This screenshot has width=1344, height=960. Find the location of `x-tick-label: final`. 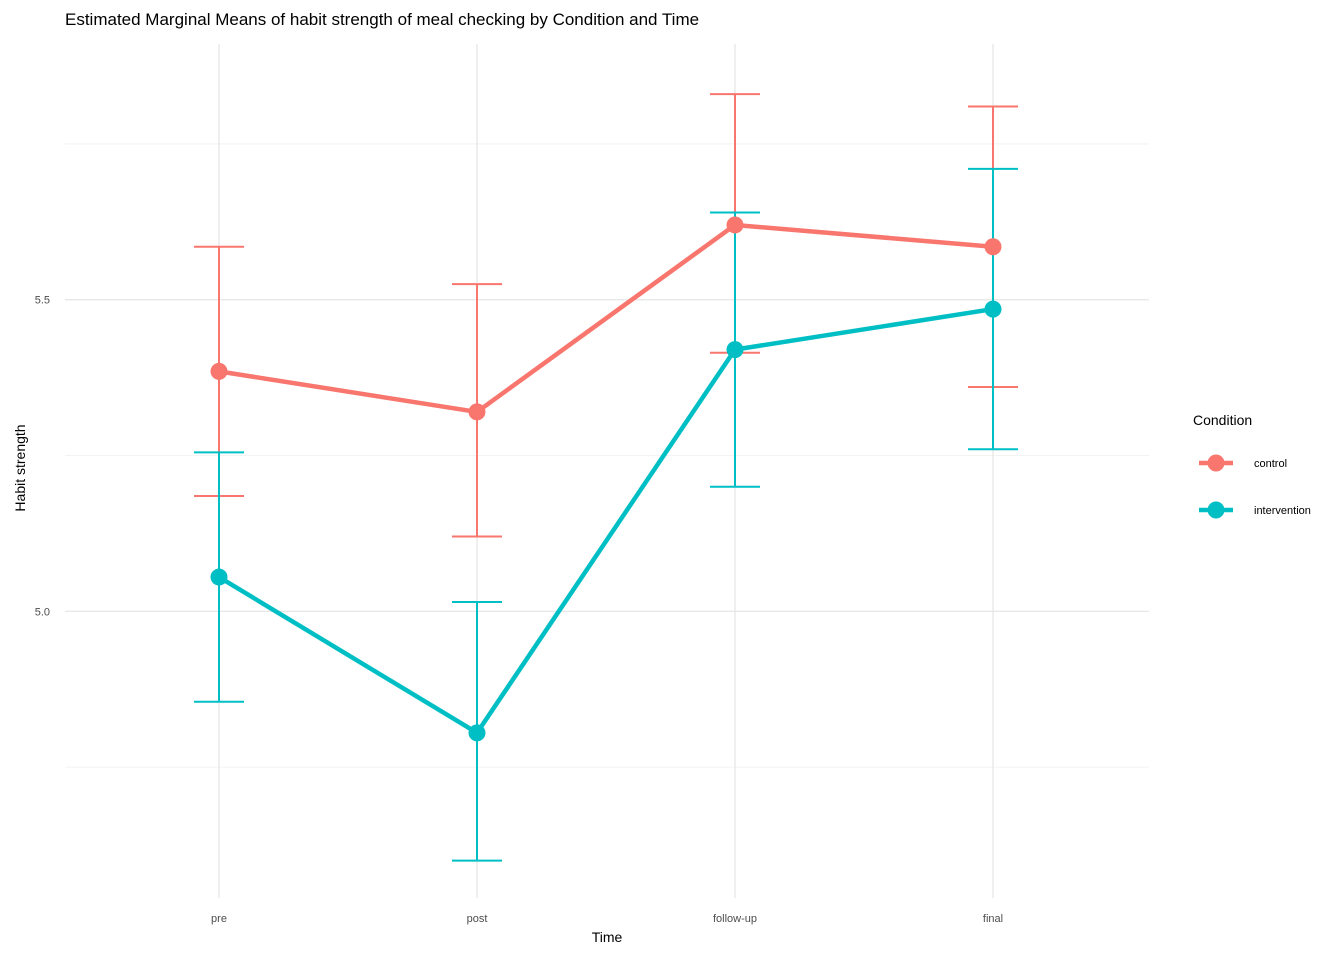

x-tick-label: final is located at coordinates (993, 919).